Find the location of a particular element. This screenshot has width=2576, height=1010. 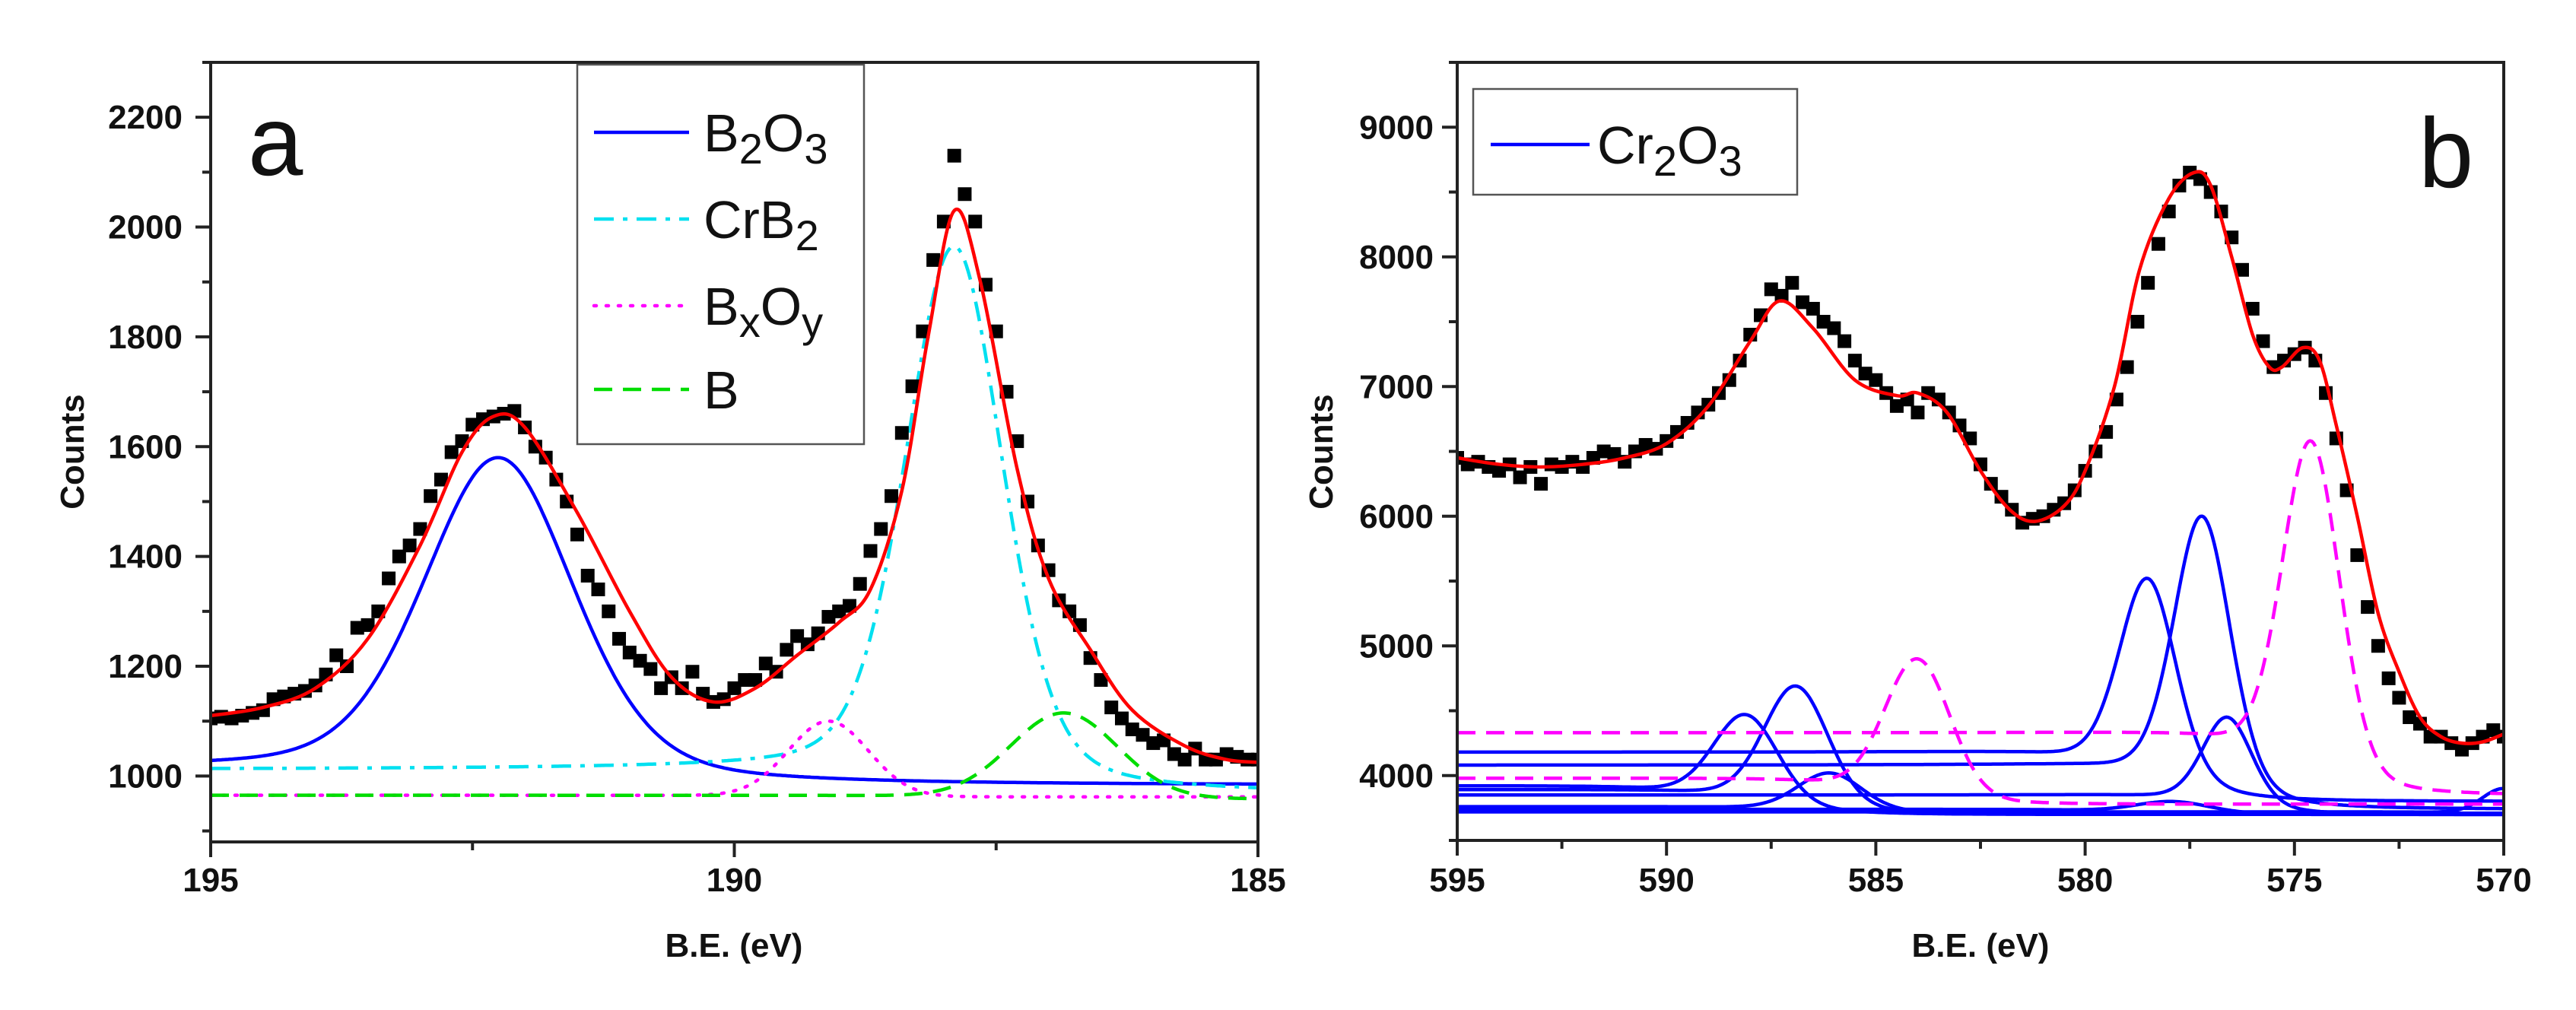

legend-subscript: y is located at coordinates (812, 322).